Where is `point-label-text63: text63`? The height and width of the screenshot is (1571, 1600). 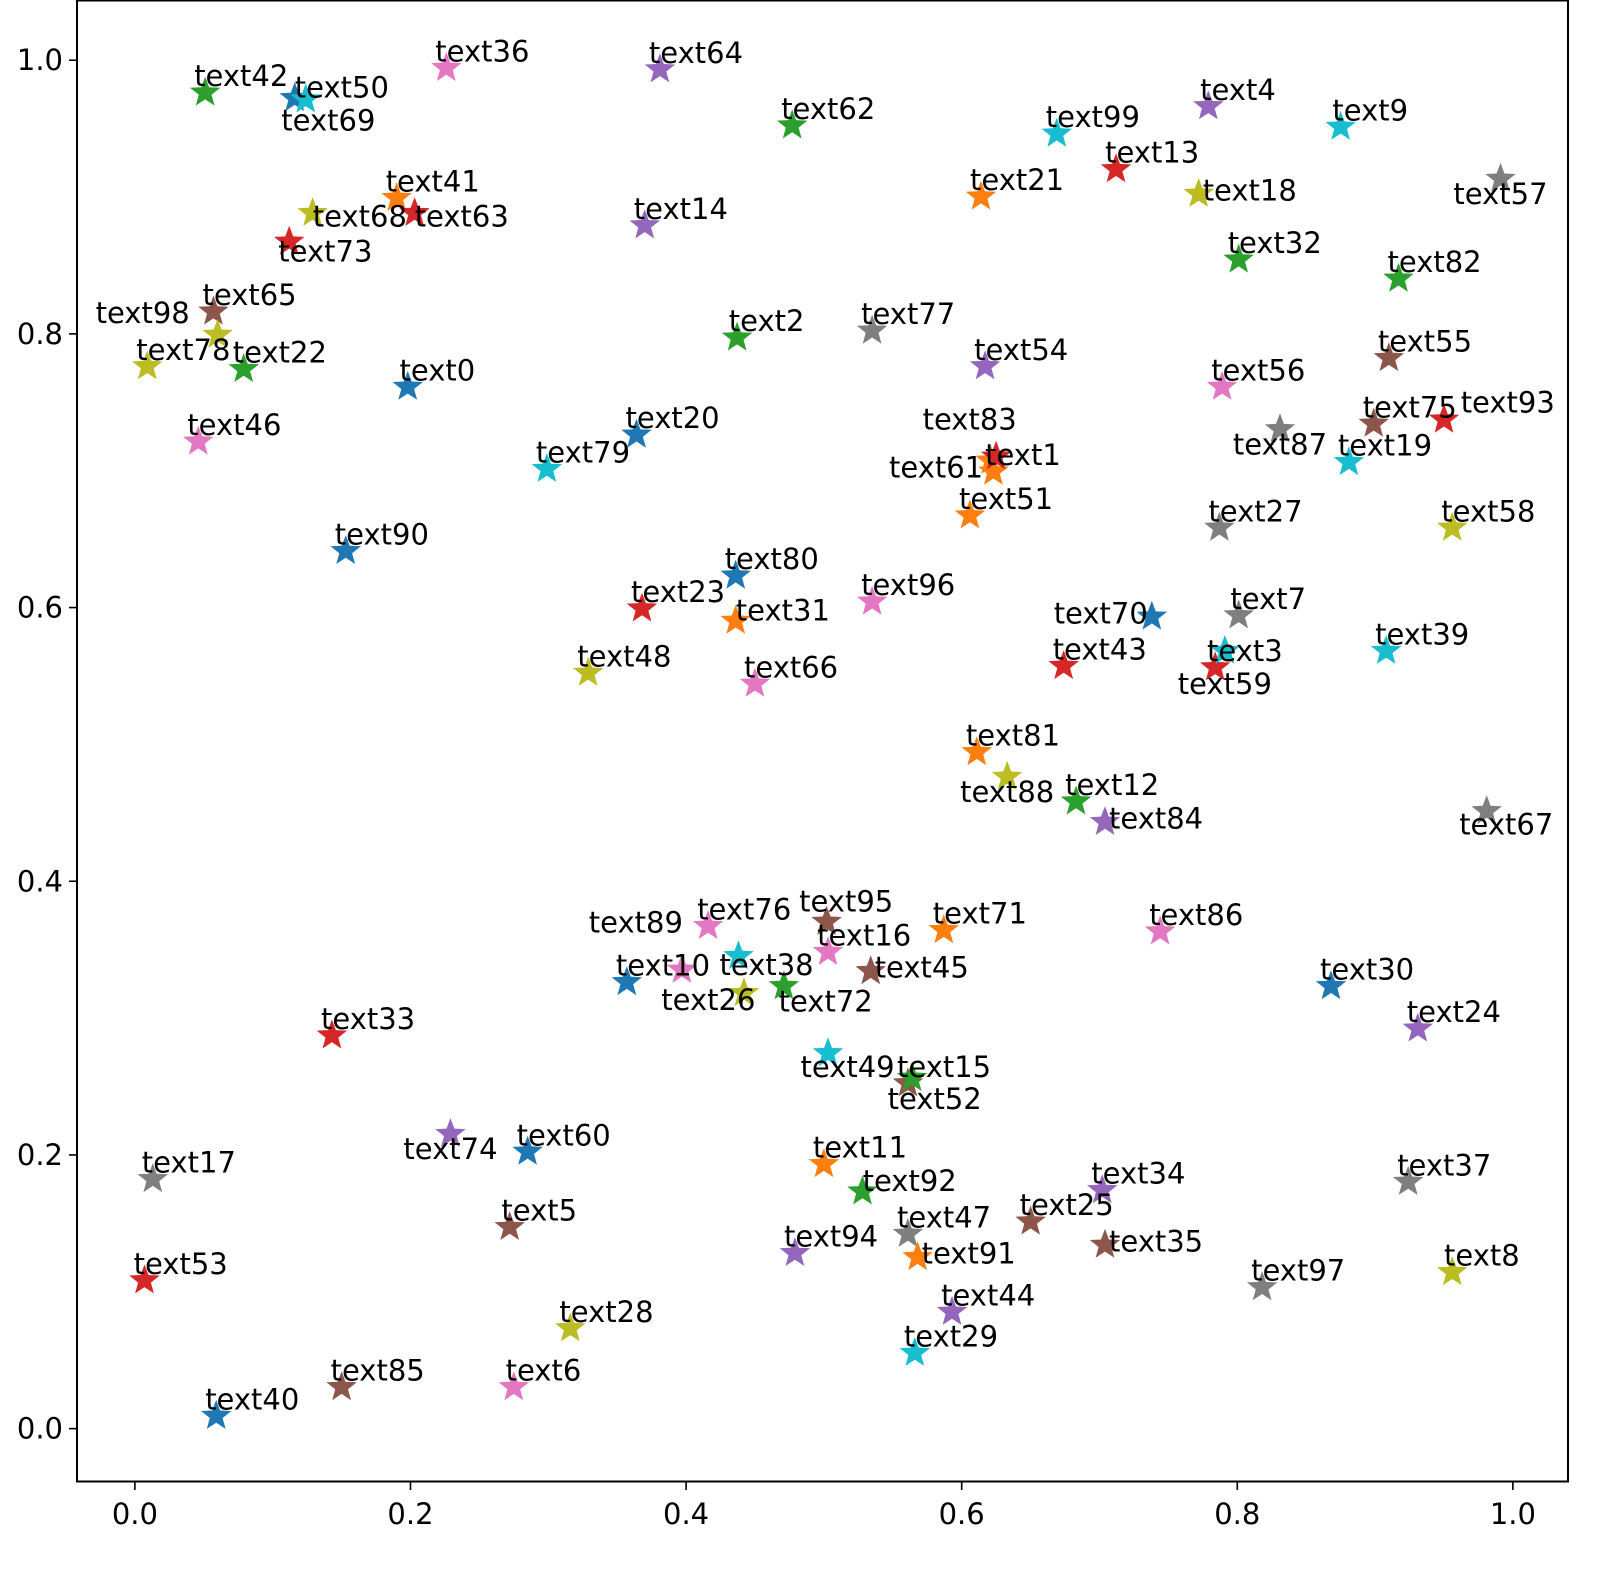
point-label-text63: text63 is located at coordinates (462, 217).